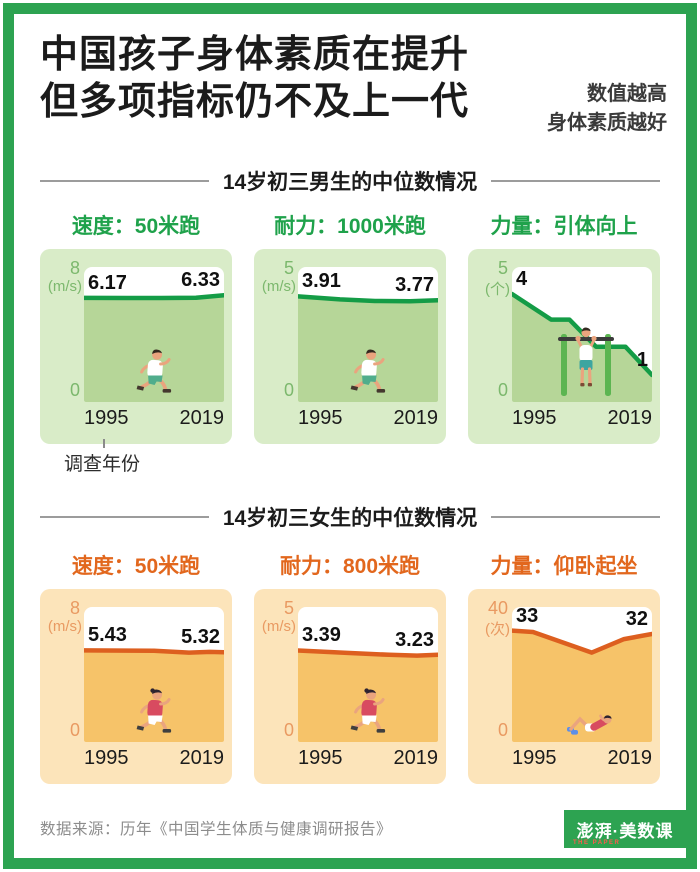 The height and width of the screenshot is (872, 700). I want to click on value-2019: 1, so click(642, 360).